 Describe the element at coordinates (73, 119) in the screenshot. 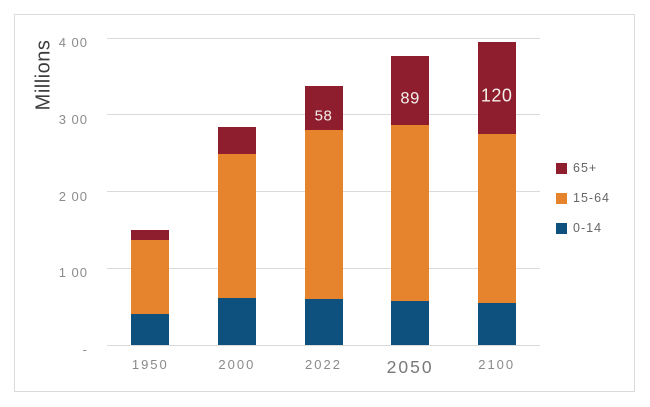

I see `y-tick-300: 3 00` at that location.